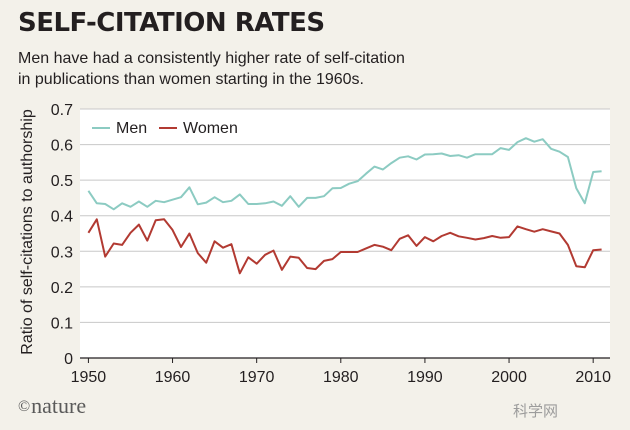 The width and height of the screenshot is (630, 430). What do you see at coordinates (210, 128) in the screenshot?
I see `legend-label-women: Women` at bounding box center [210, 128].